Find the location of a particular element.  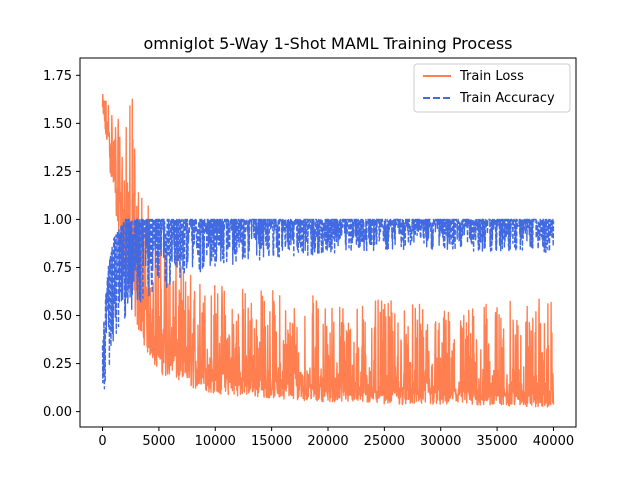

y-tick-label: 1.50 is located at coordinates (57, 124).